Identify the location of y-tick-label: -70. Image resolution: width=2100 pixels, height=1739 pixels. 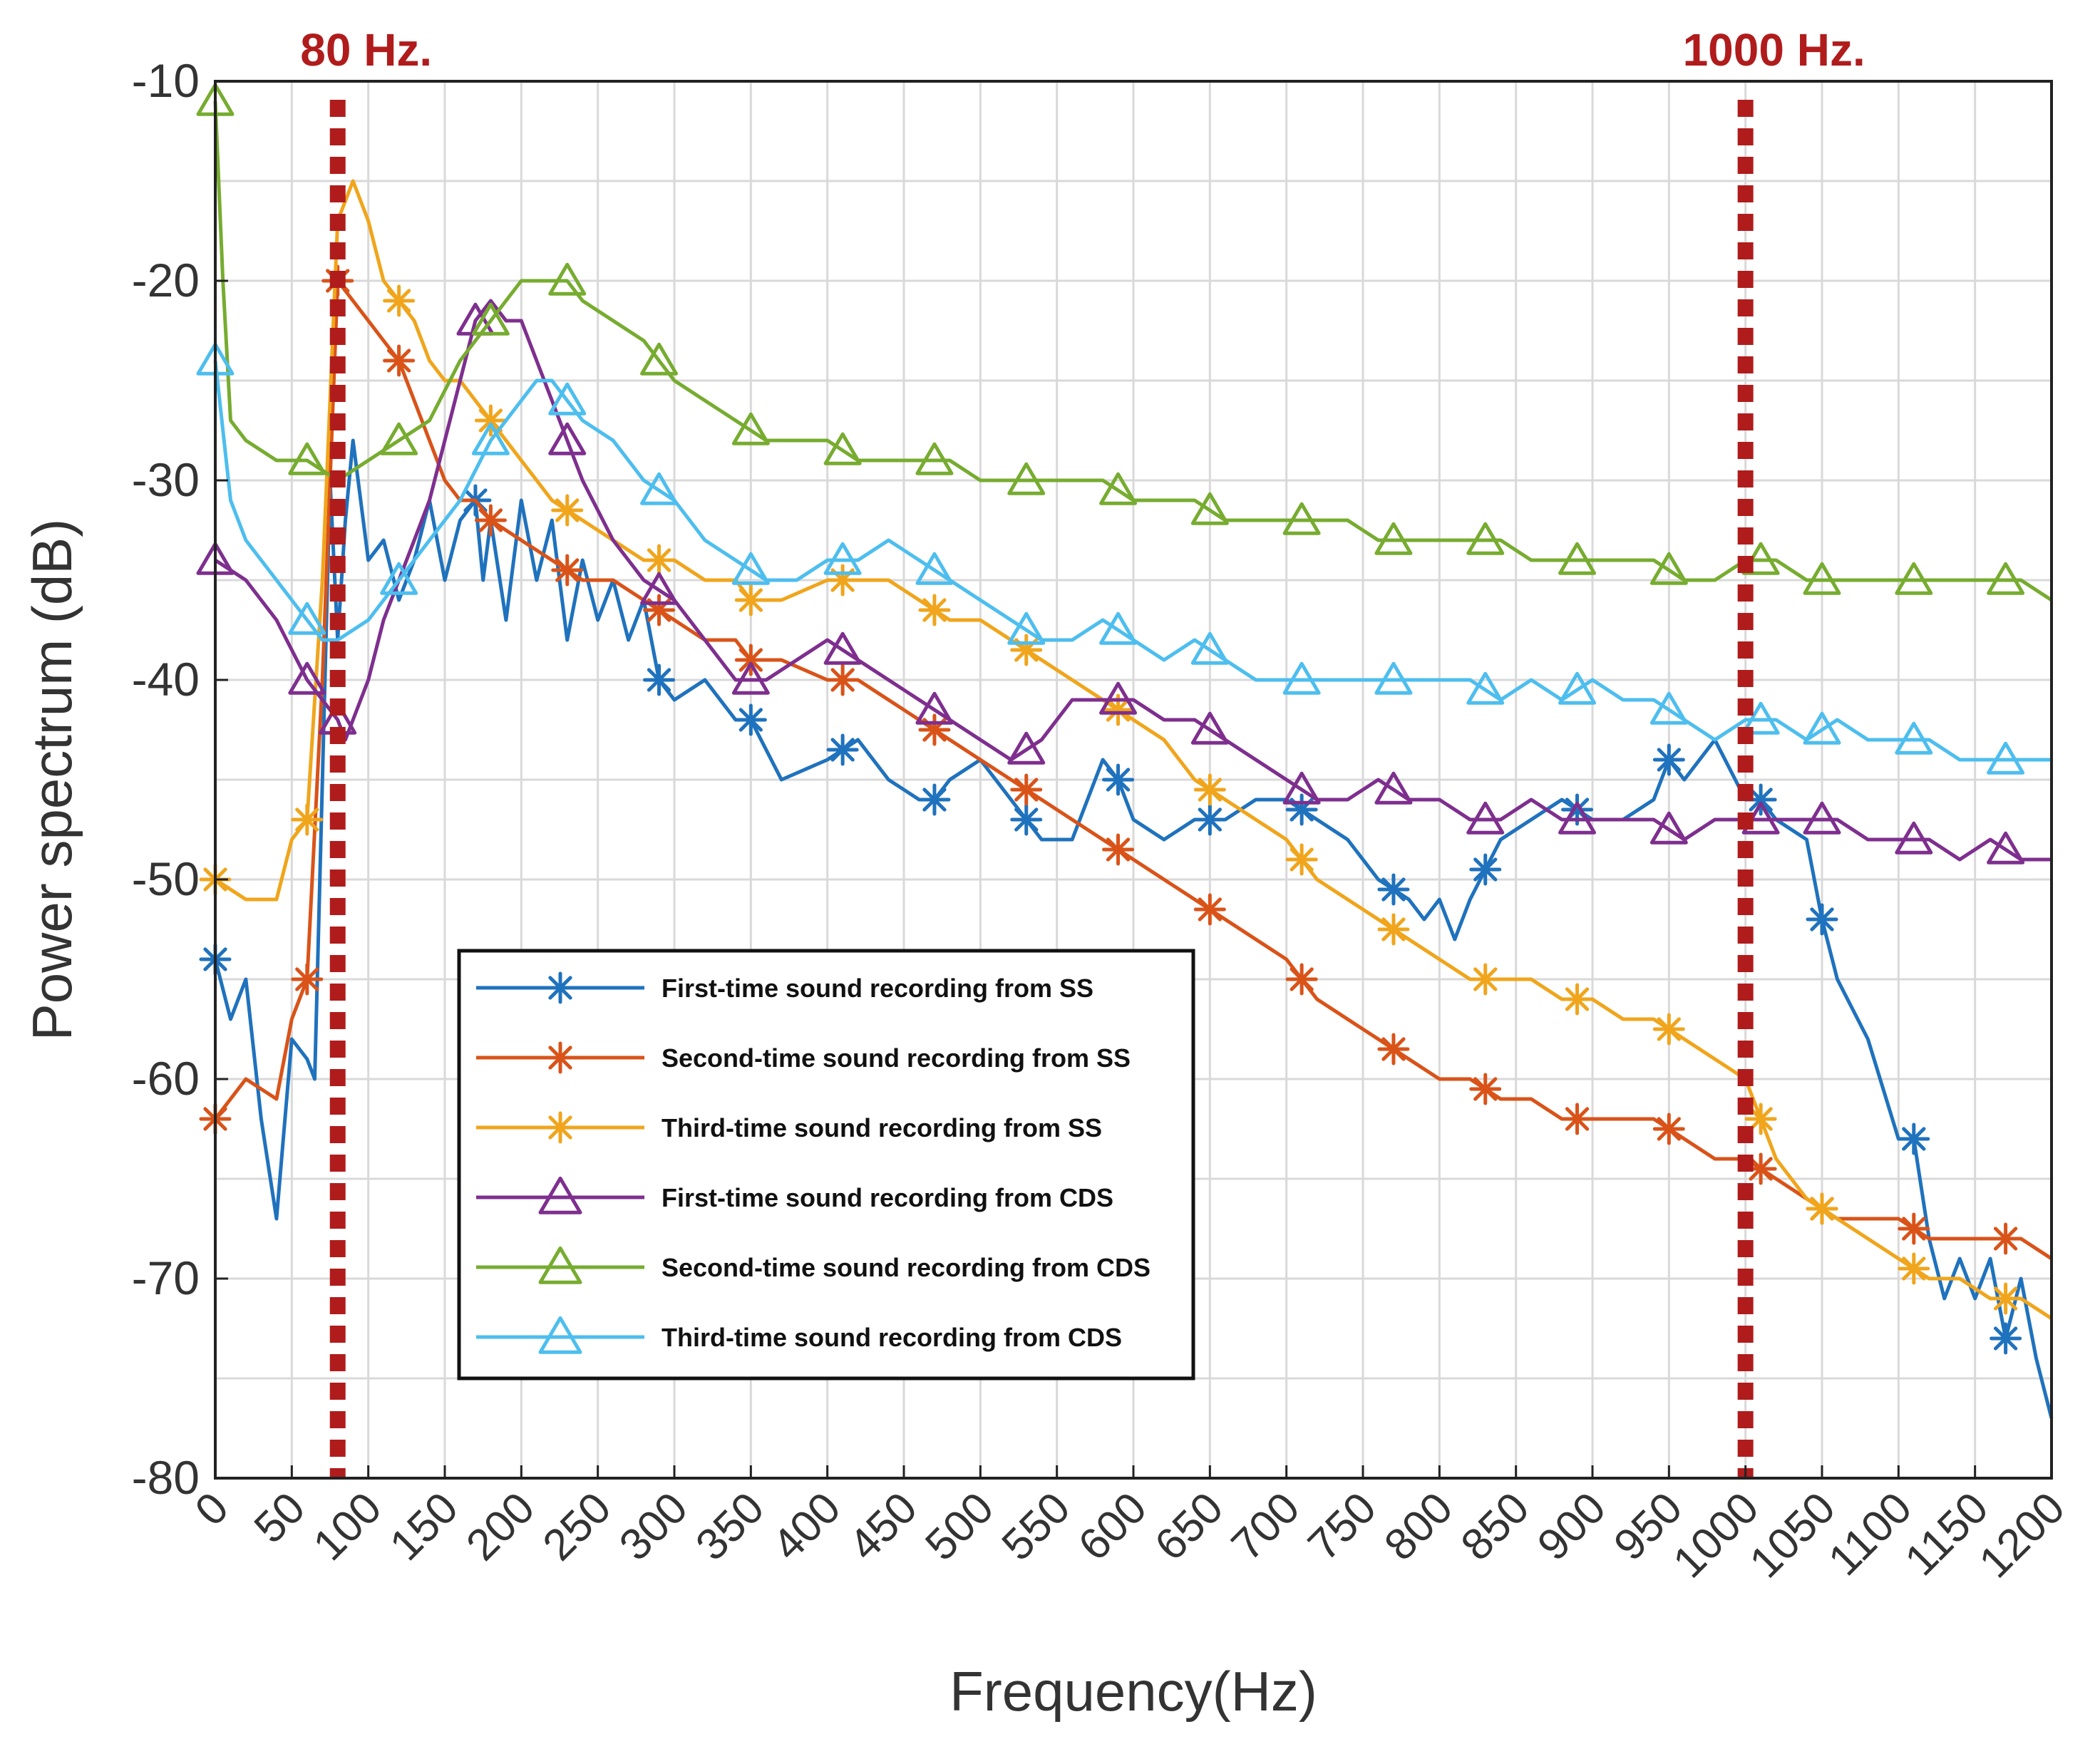
(166, 1278).